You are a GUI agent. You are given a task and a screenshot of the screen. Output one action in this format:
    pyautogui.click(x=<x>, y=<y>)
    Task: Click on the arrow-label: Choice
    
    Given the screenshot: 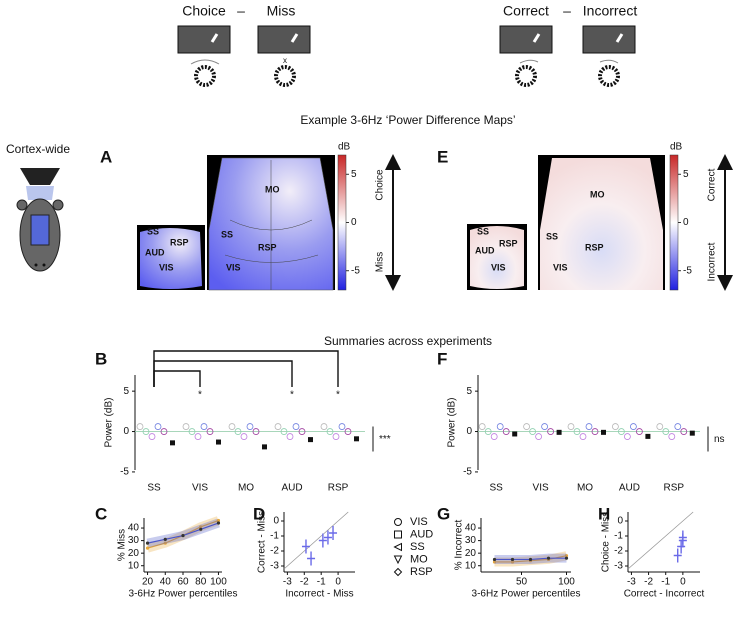 What is the action you would take?
    pyautogui.click(x=380, y=185)
    